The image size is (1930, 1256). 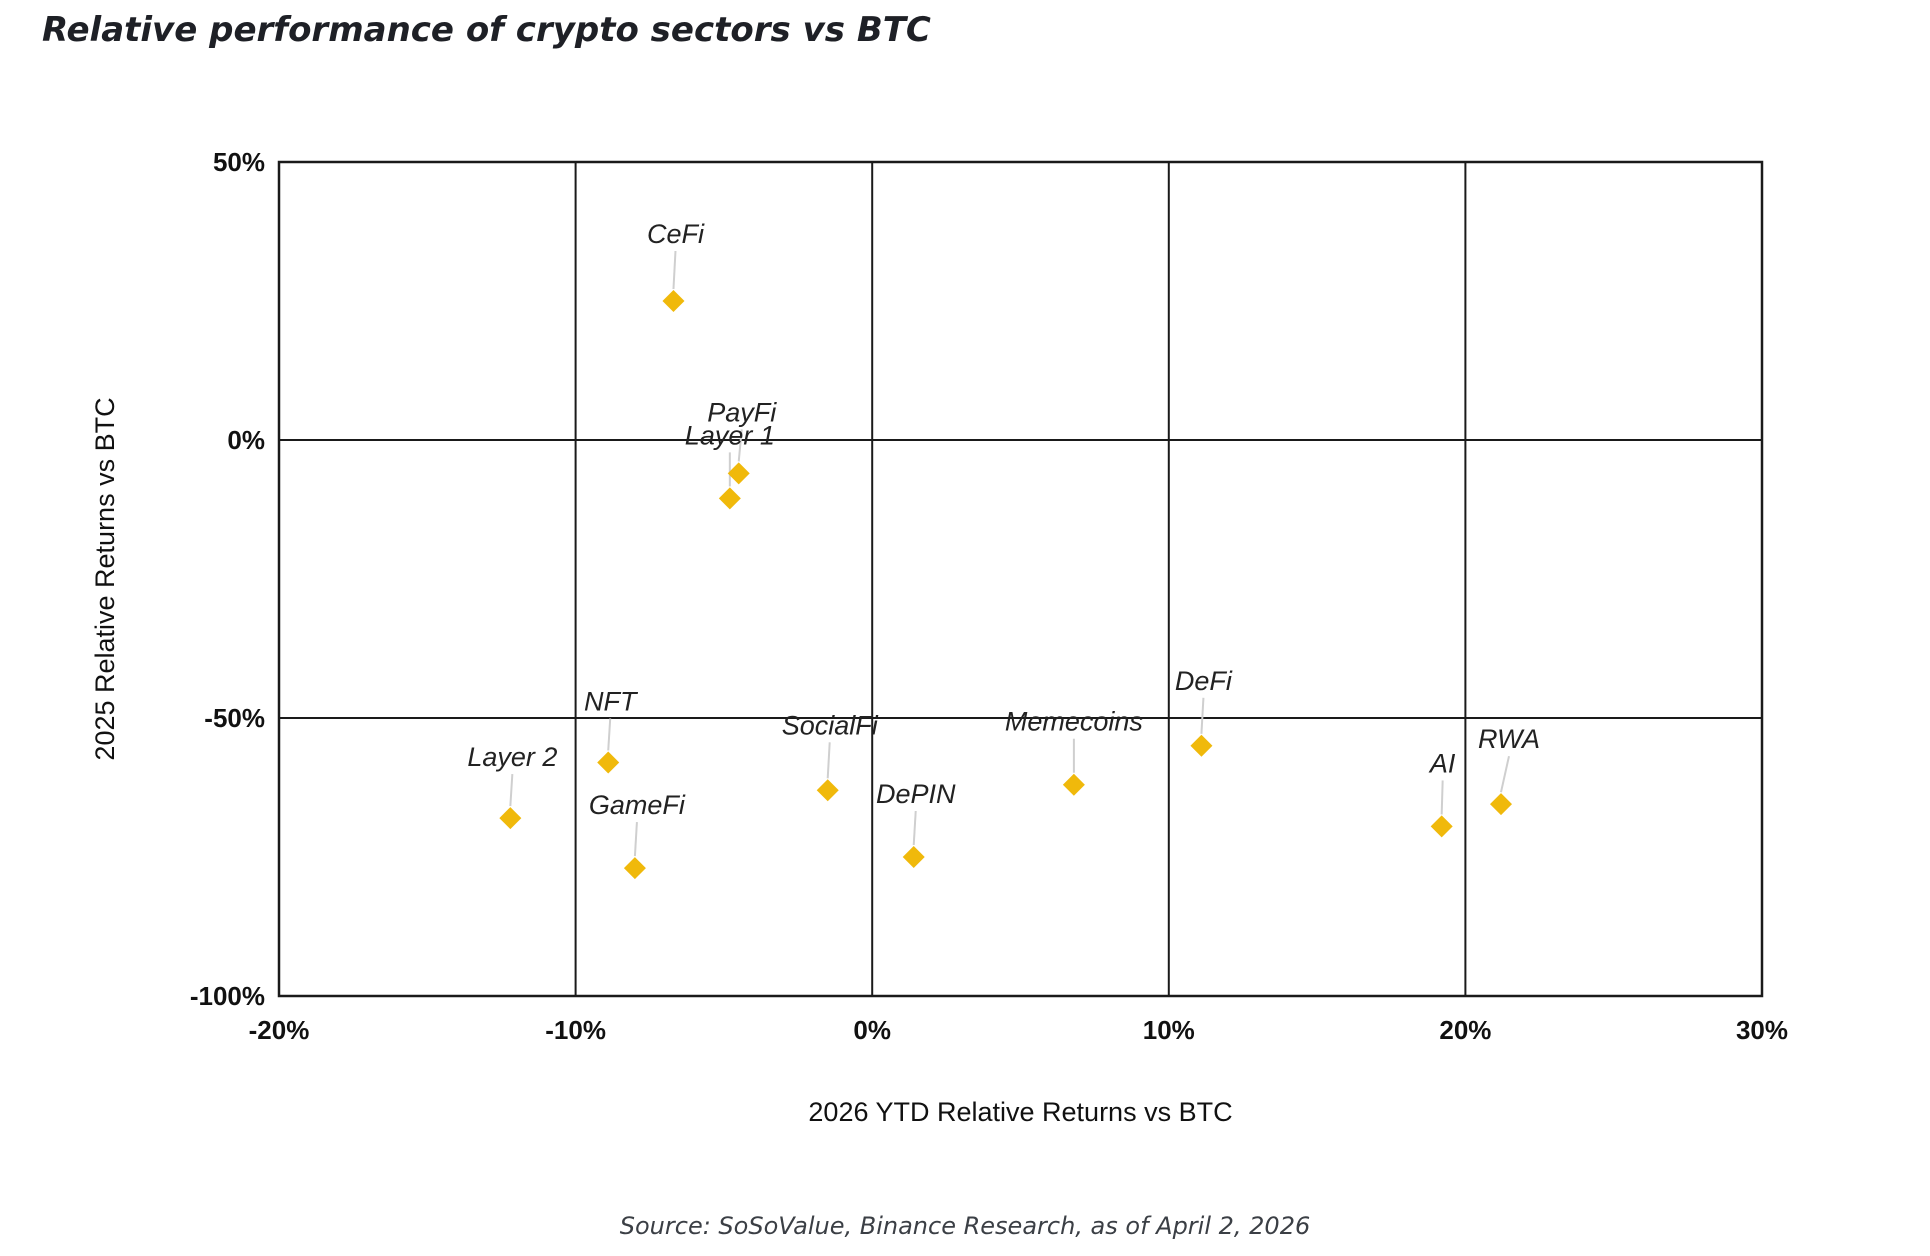 I want to click on y-tick-label: -100%, so click(x=227, y=996).